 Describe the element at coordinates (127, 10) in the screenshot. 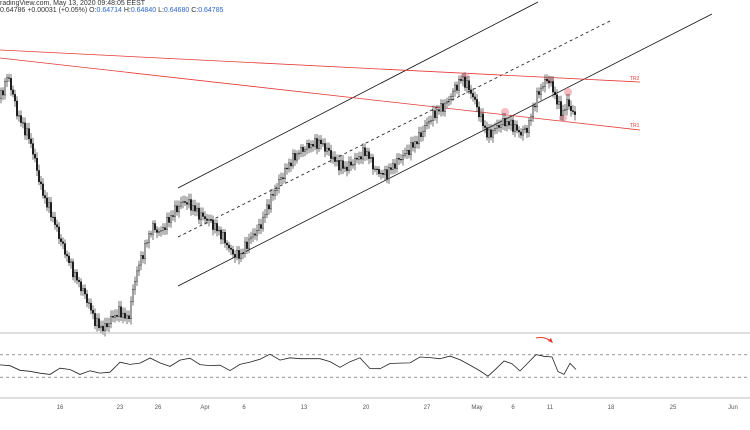

I see `header-high-label: H:` at that location.